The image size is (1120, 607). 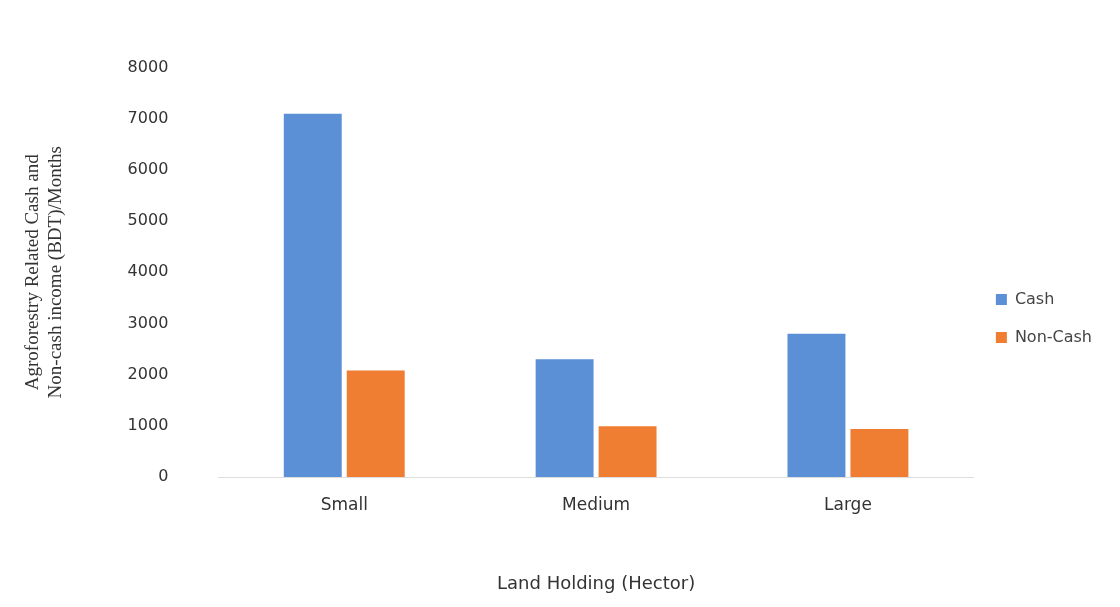 I want to click on y-tick-label: 4000, so click(x=148, y=271).